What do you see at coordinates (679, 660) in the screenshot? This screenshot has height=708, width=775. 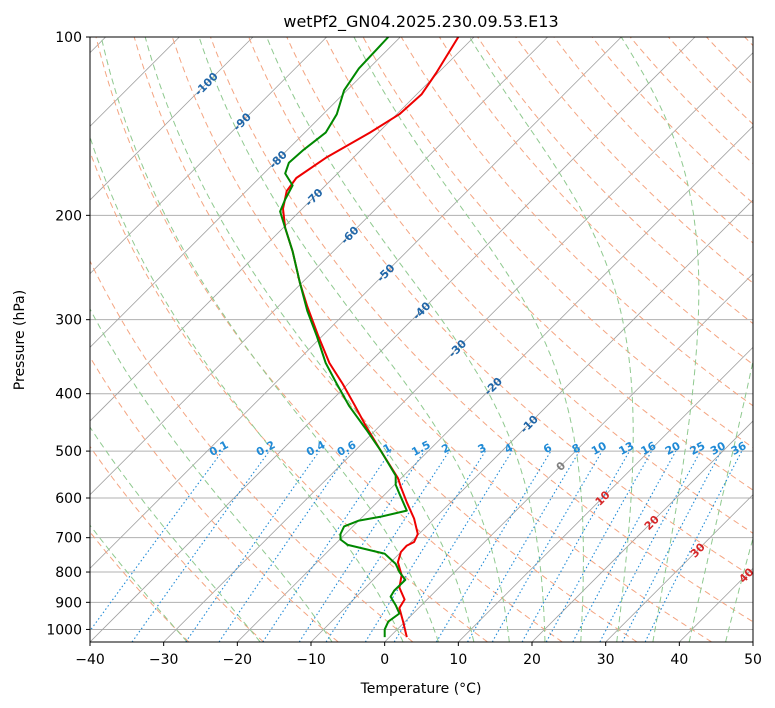 I see `x-tick-label: 40` at bounding box center [679, 660].